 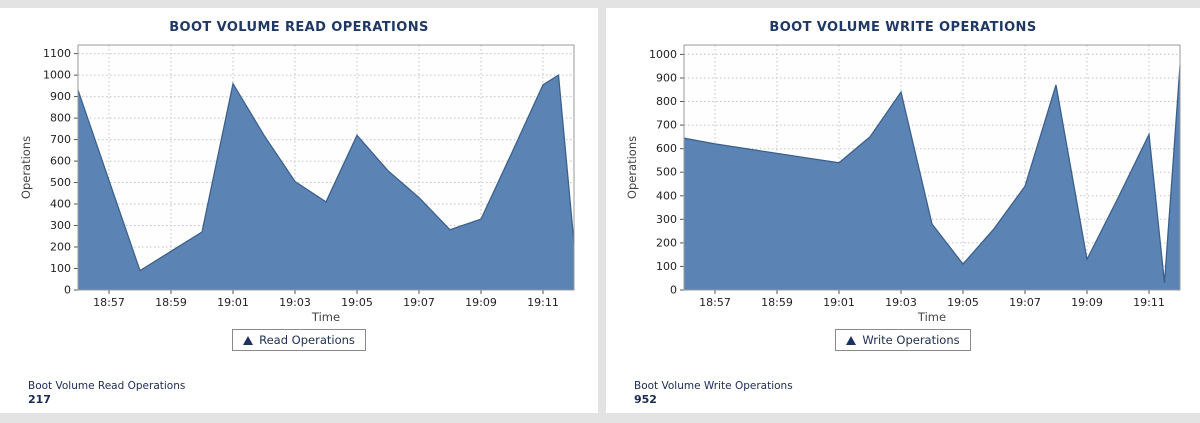 What do you see at coordinates (602, 211) in the screenshot?
I see `panel-divider` at bounding box center [602, 211].